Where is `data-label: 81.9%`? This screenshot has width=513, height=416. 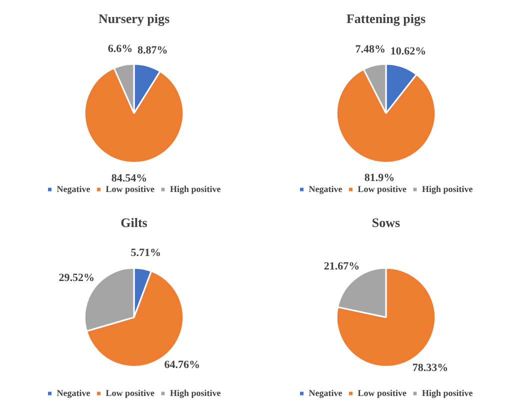 data-label: 81.9% is located at coordinates (379, 178).